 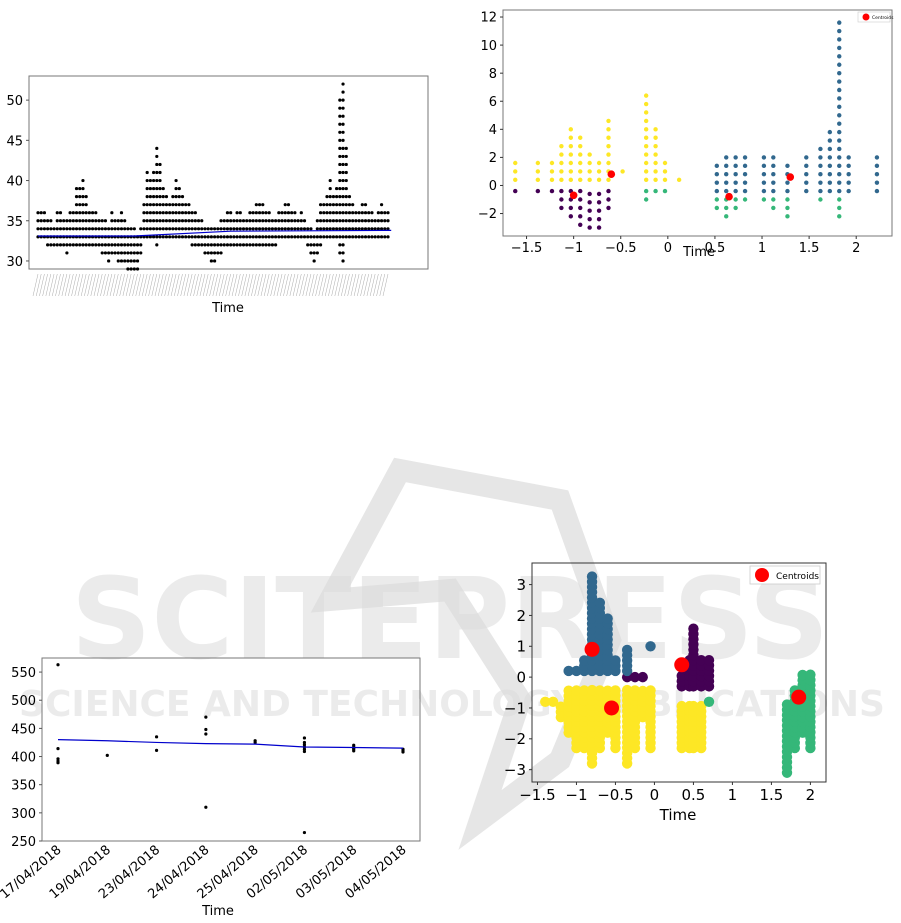 I want to click on y-tick-label: 10, so click(x=488, y=46).